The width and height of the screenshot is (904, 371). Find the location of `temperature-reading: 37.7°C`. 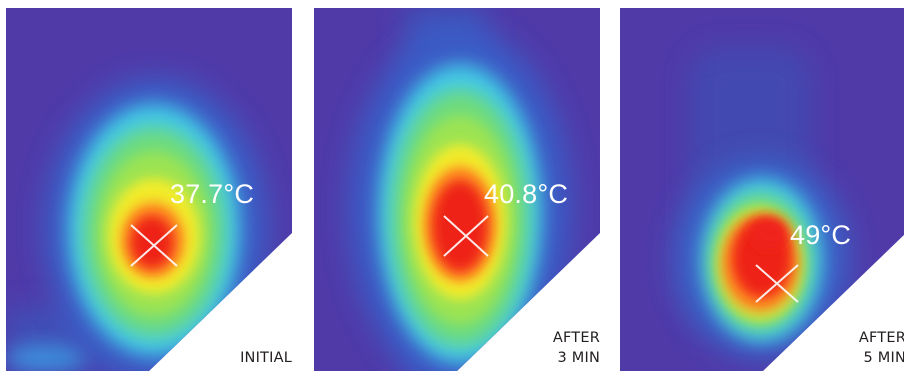

temperature-reading: 37.7°C is located at coordinates (212, 194).